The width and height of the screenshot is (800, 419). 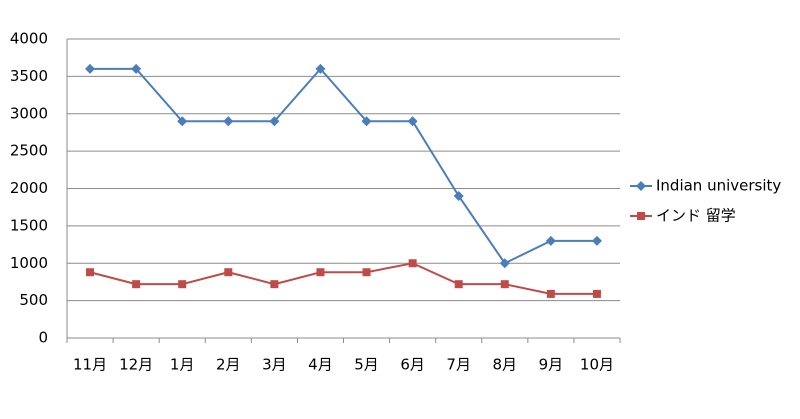 I want to click on y-tick-label: 1500, so click(x=29, y=225).